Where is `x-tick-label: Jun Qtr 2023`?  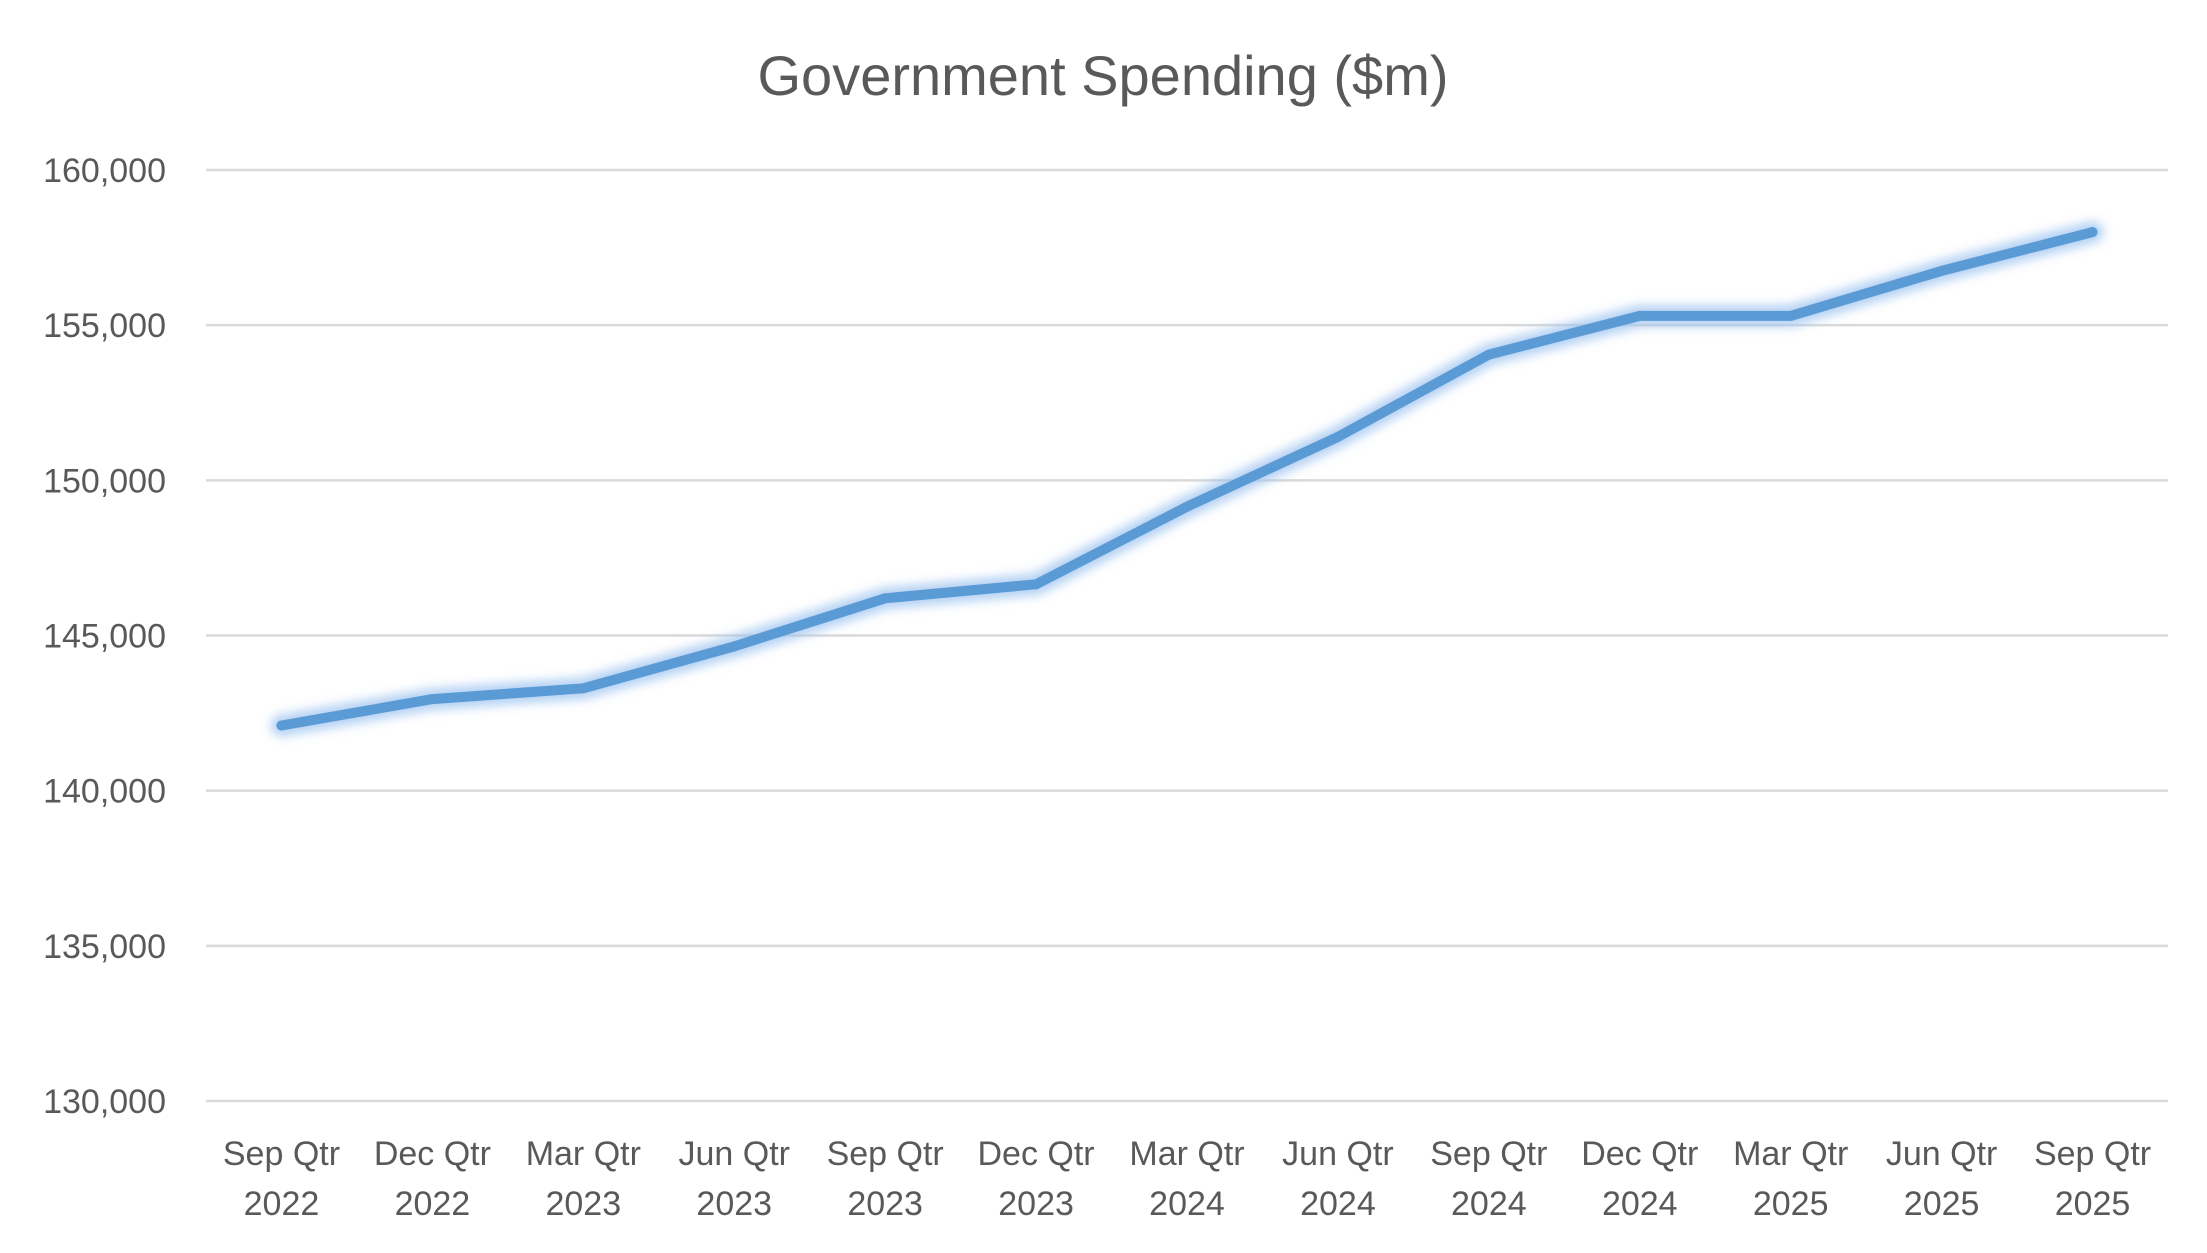
x-tick-label: Jun Qtr 2023 is located at coordinates (733, 1179).